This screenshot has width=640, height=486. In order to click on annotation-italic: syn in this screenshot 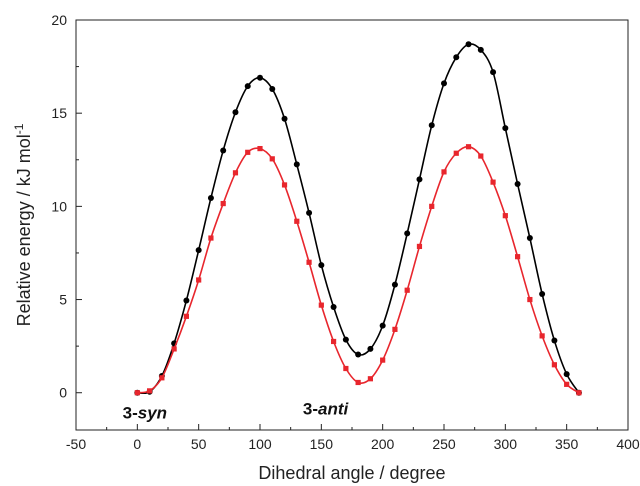, I will do `click(152, 412)`.